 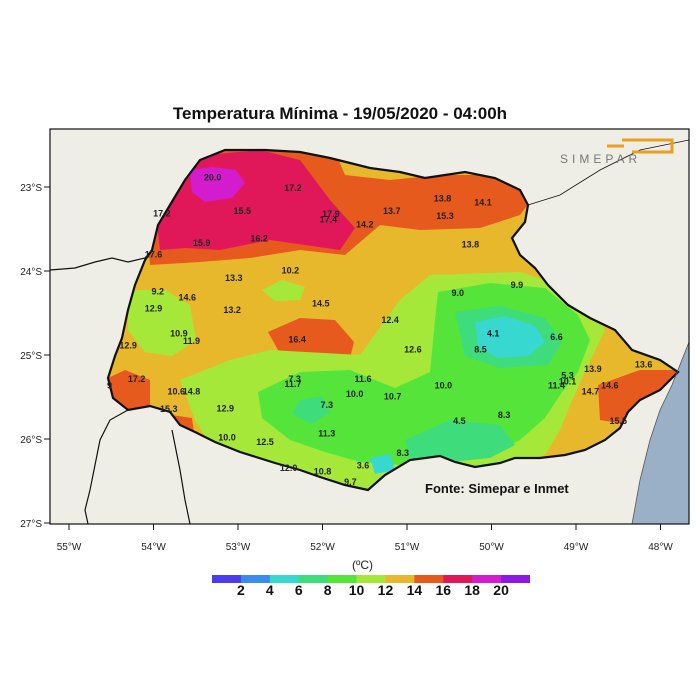 I want to click on colorbar-label: 20, so click(x=501, y=590).